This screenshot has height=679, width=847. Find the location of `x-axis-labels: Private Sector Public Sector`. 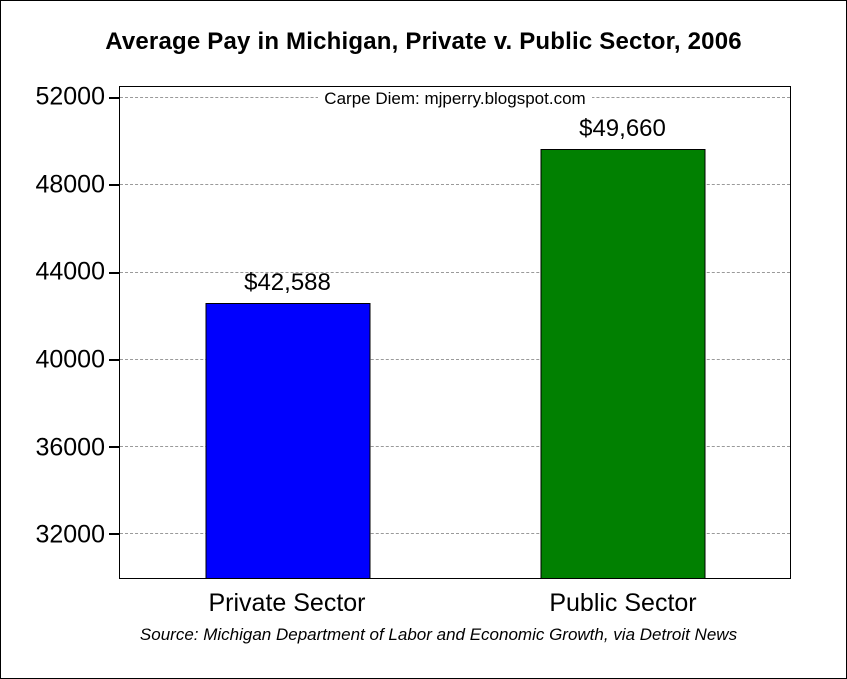

x-axis-labels: Private Sector Public Sector is located at coordinates (455, 603).